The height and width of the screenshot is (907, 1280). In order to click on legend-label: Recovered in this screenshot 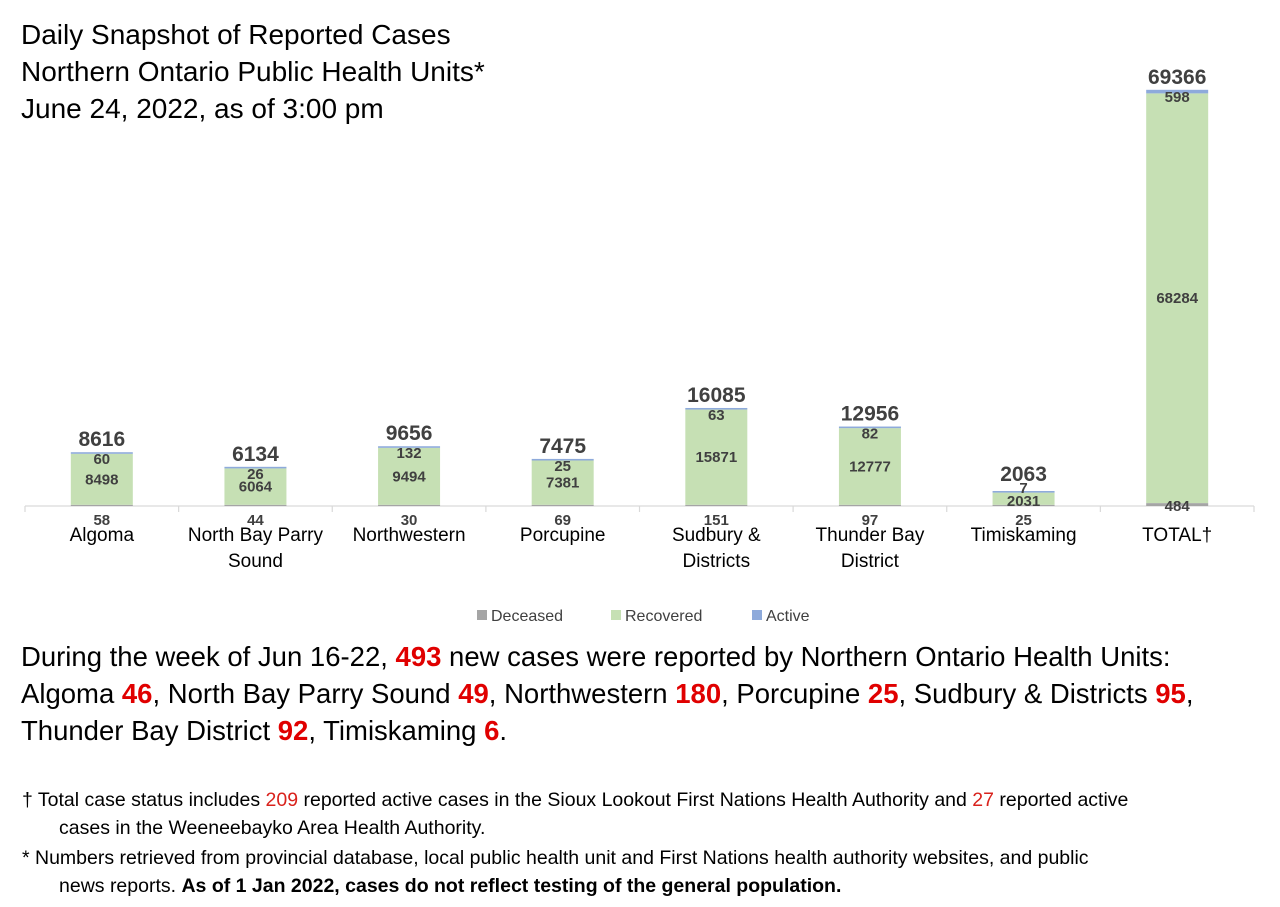, I will do `click(663, 616)`.